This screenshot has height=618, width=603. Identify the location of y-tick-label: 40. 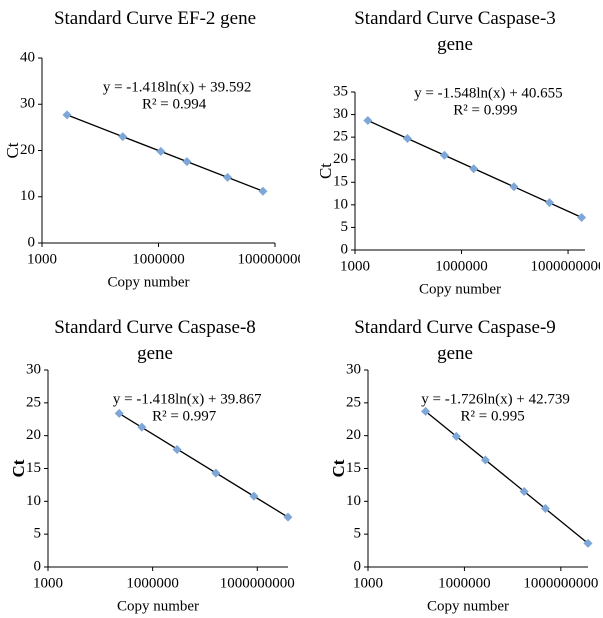
(27, 57).